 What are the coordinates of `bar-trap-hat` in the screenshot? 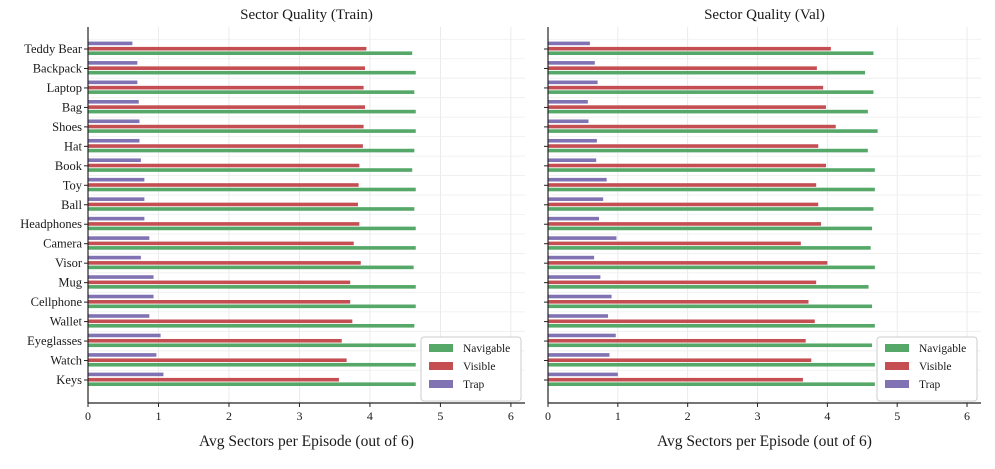 It's located at (572, 140).